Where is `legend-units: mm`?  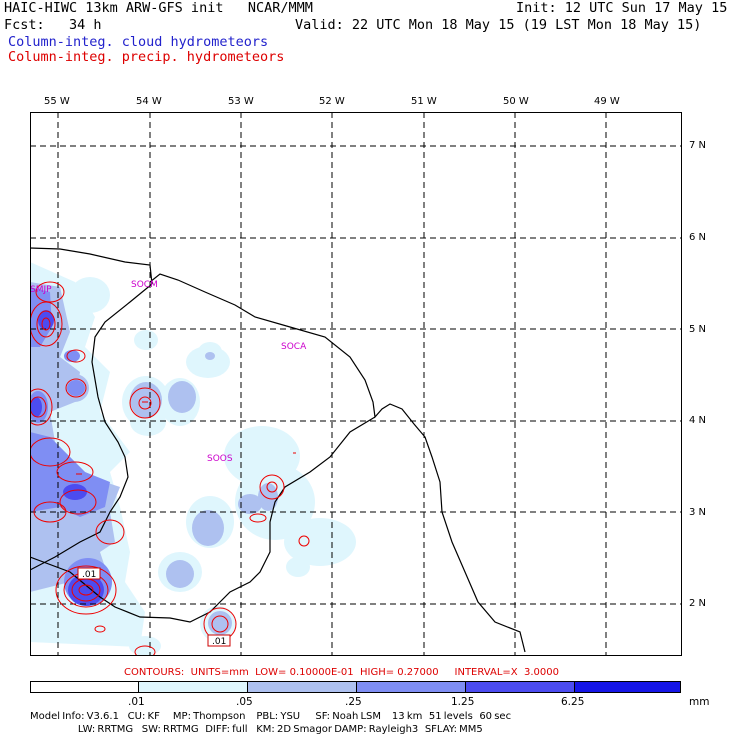 legend-units: mm is located at coordinates (699, 702).